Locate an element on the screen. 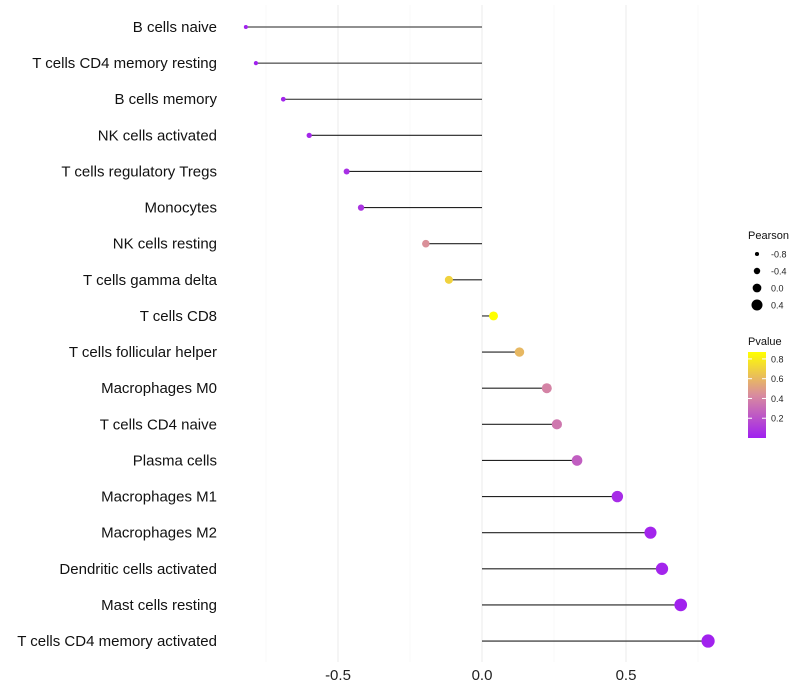 The image size is (800, 700). size-legend-label: -0.8 is located at coordinates (779, 255).